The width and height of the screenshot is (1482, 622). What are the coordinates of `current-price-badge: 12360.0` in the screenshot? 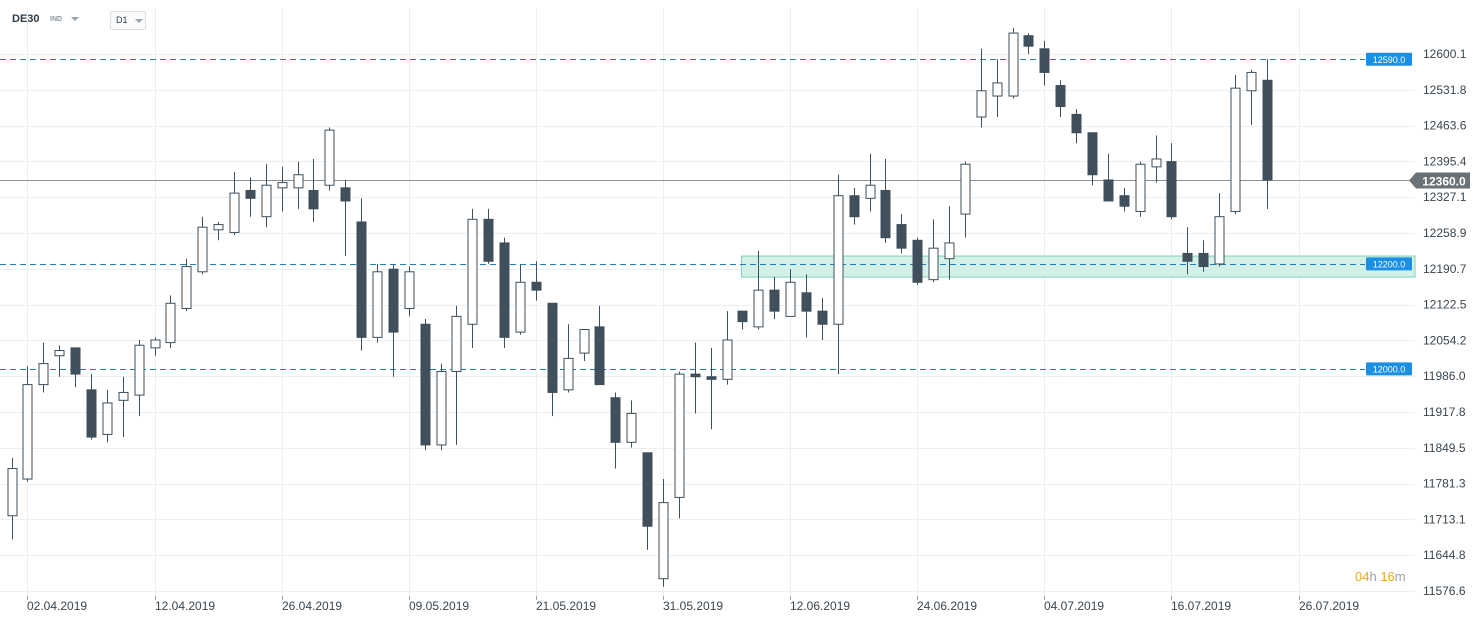 It's located at (1439, 180).